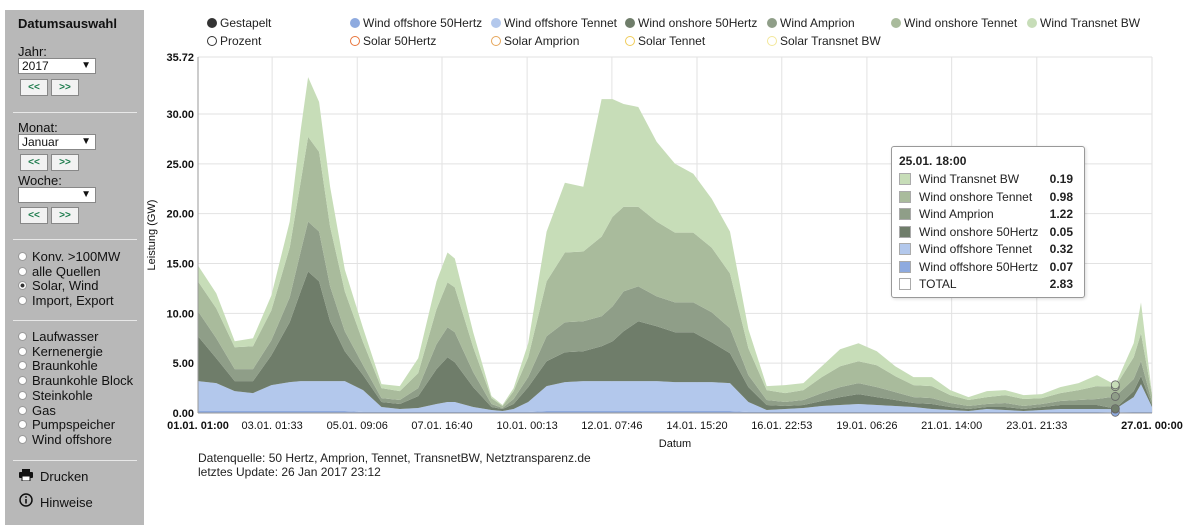 The height and width of the screenshot is (532, 1200). Describe the element at coordinates (198, 426) in the screenshot. I see `x-tick-label: 01.01. 01:00` at that location.